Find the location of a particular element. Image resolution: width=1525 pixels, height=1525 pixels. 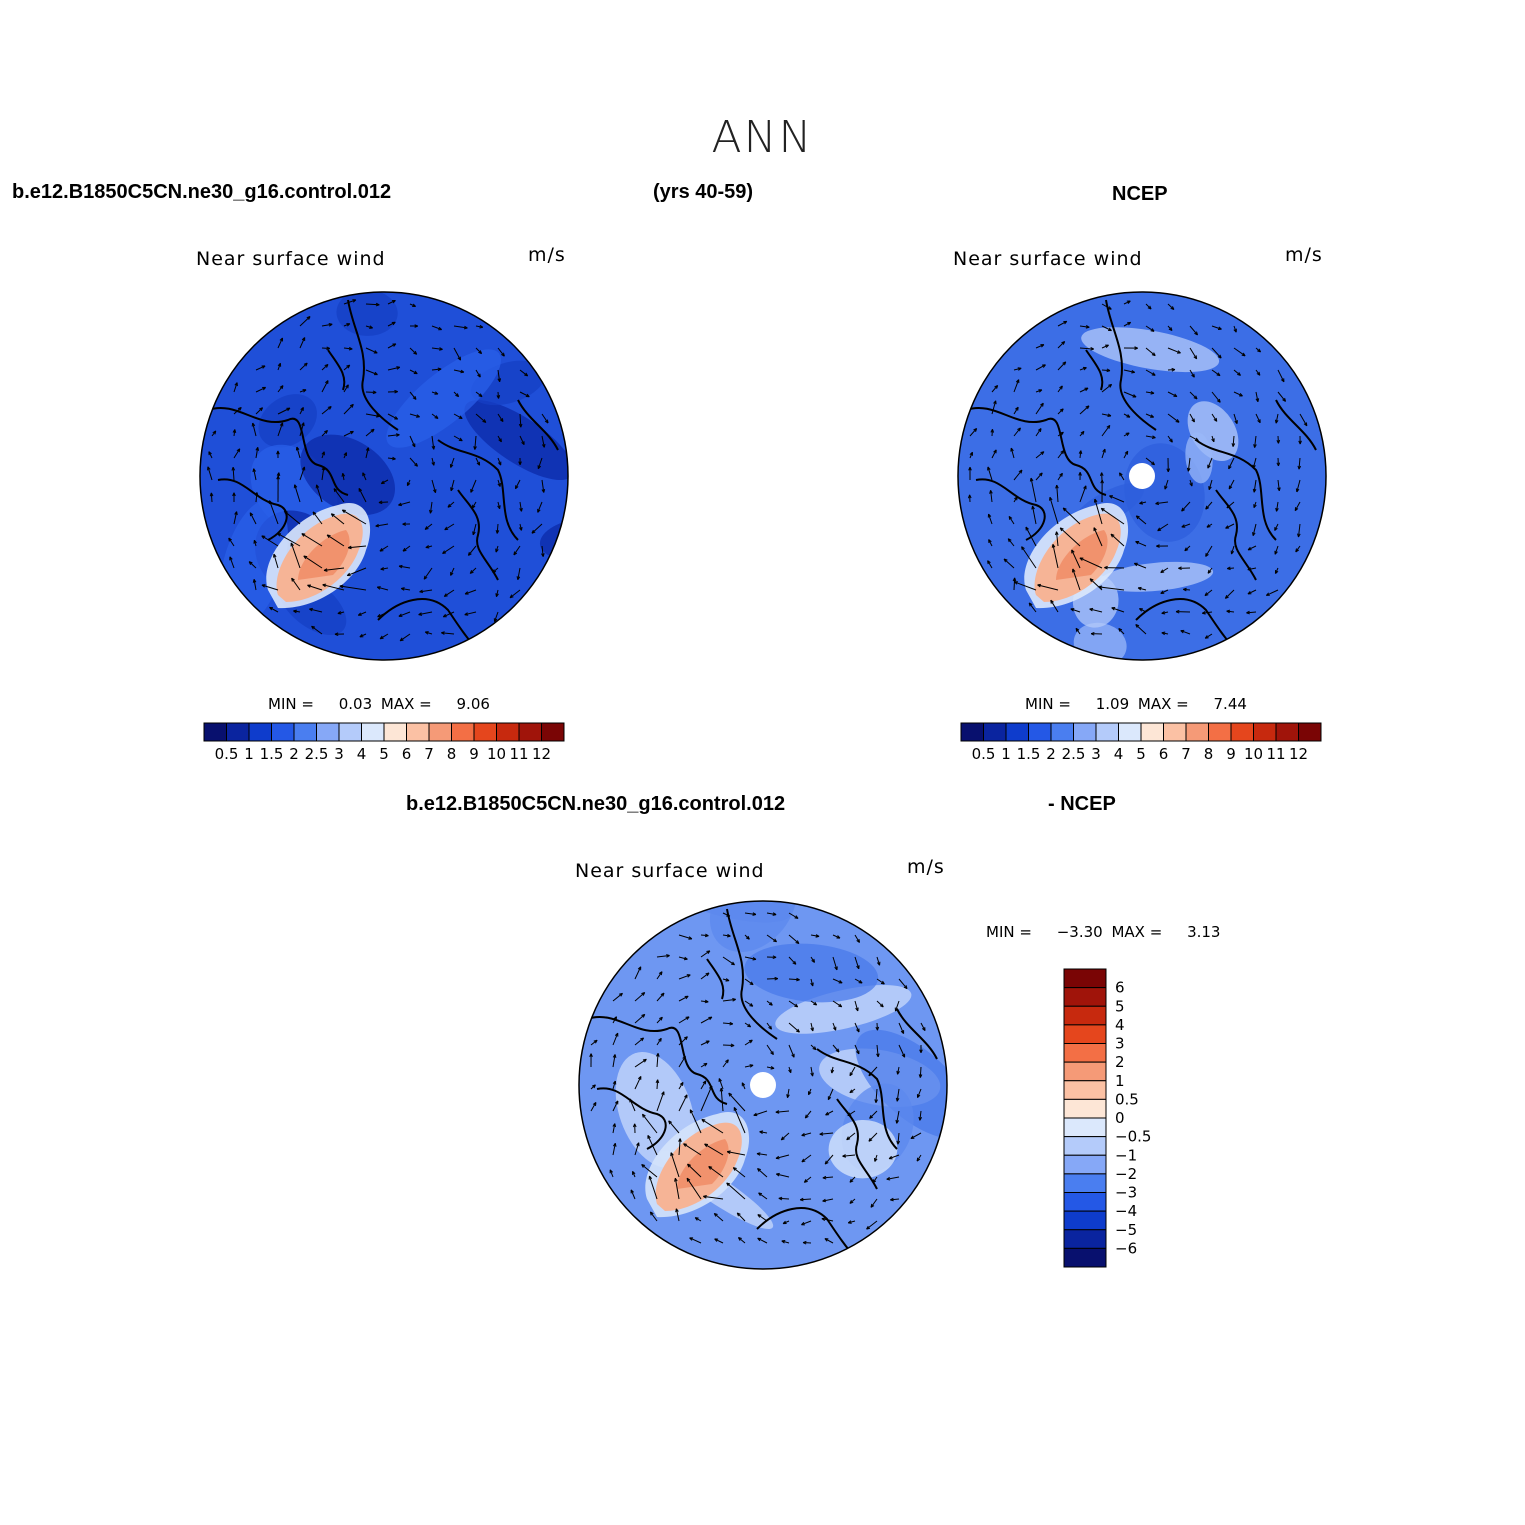

shading-patch is located at coordinates (863, 1149).